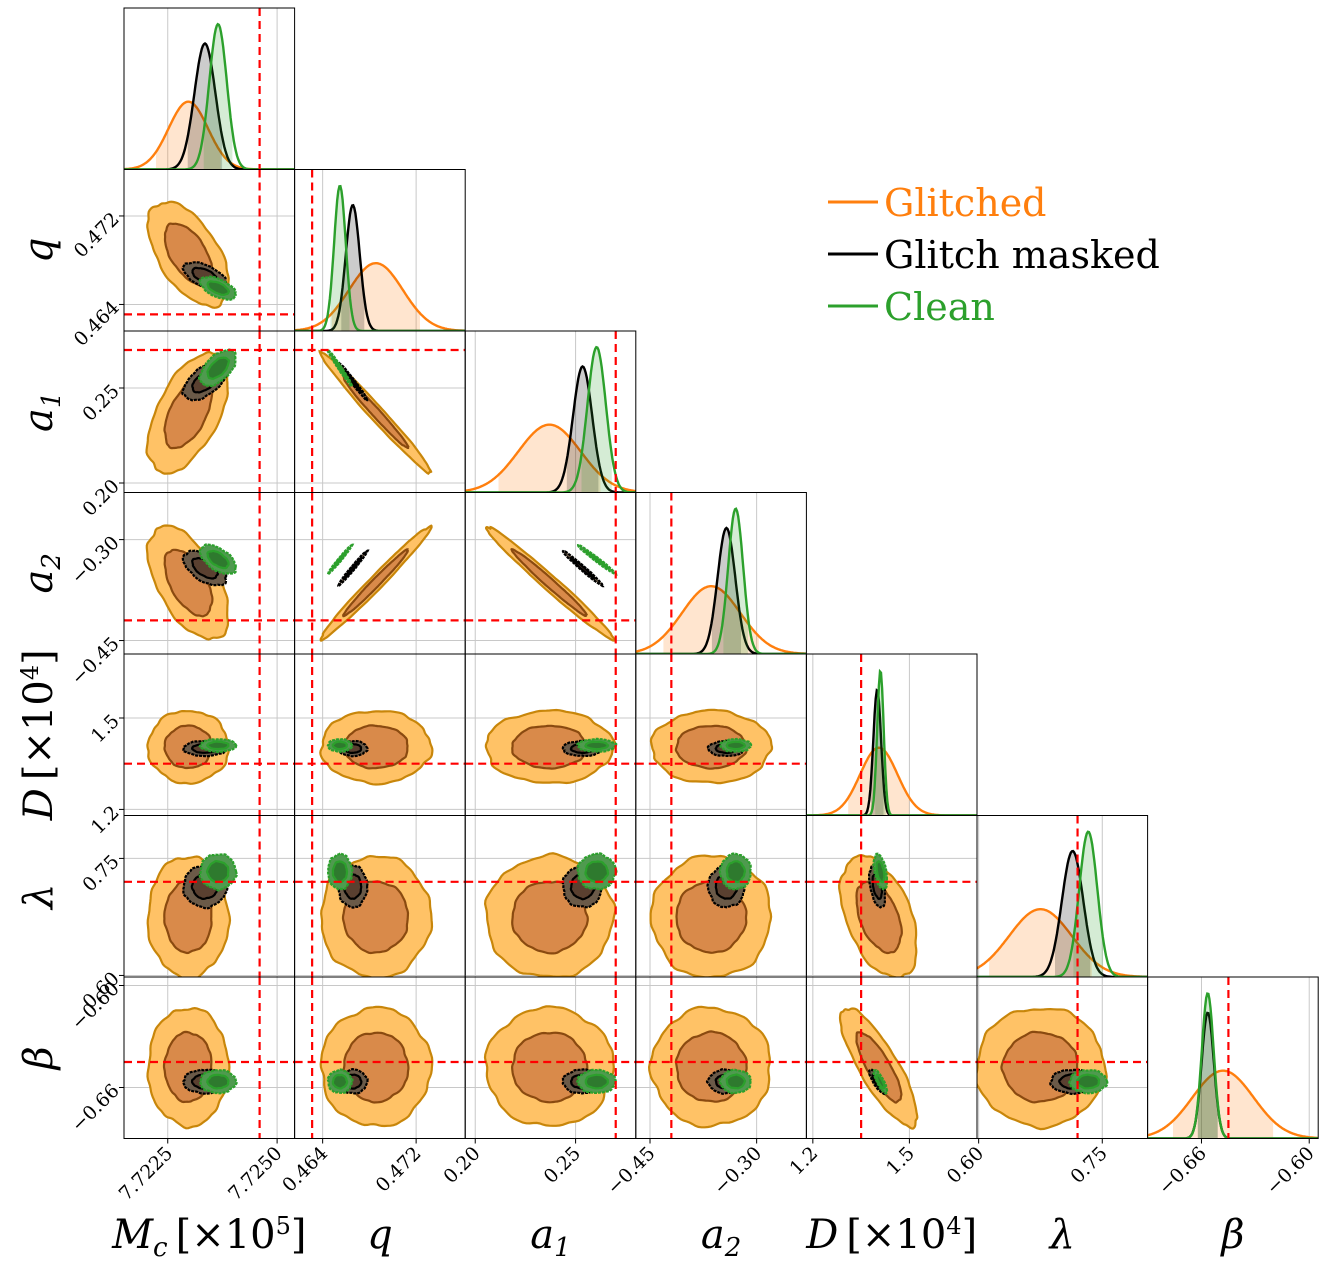  What do you see at coordinates (965, 1164) in the screenshot?
I see `x-tick-label: 0.60` at bounding box center [965, 1164].